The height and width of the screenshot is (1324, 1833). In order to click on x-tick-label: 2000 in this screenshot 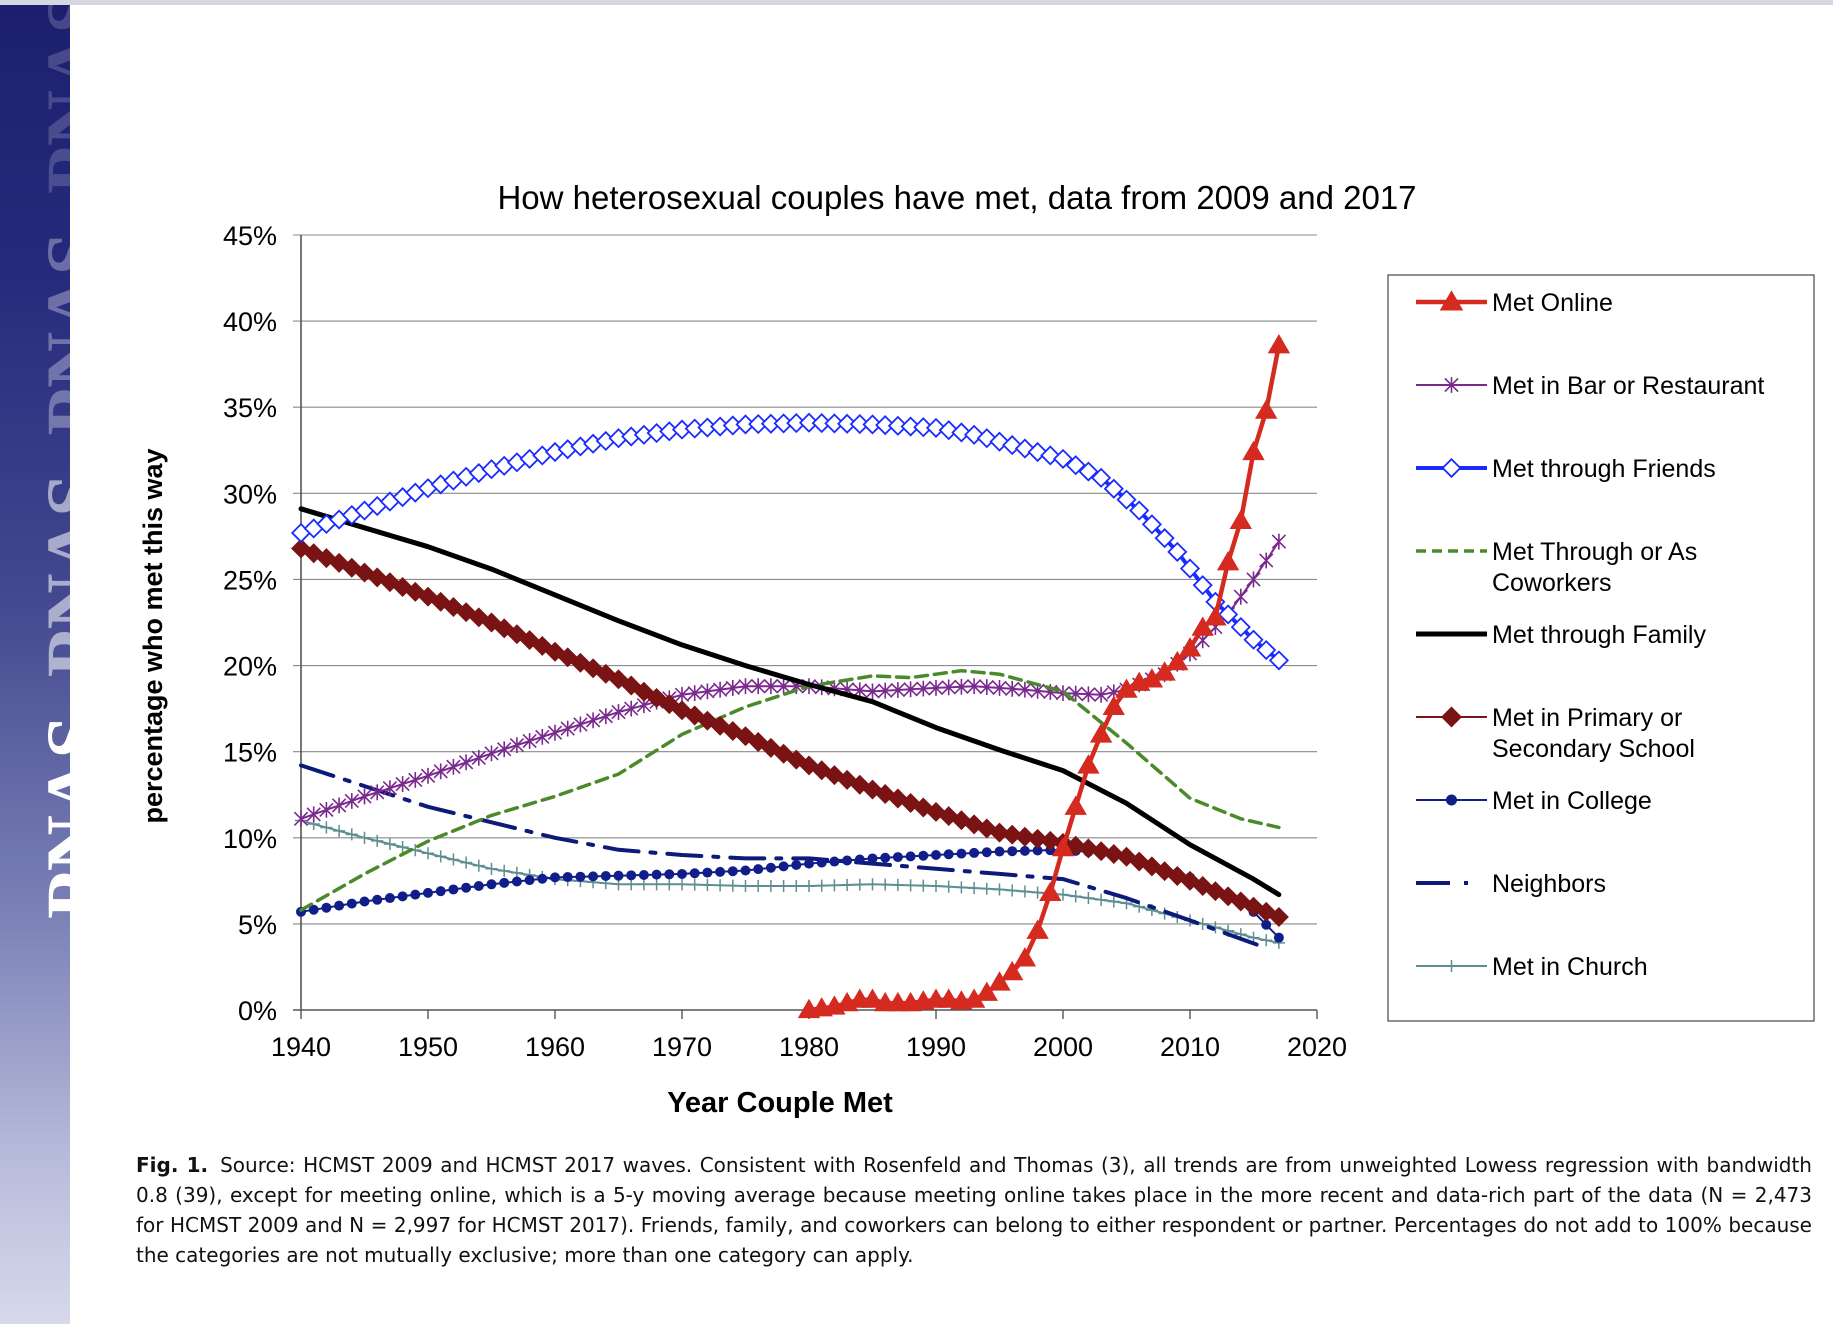, I will do `click(1063, 1047)`.